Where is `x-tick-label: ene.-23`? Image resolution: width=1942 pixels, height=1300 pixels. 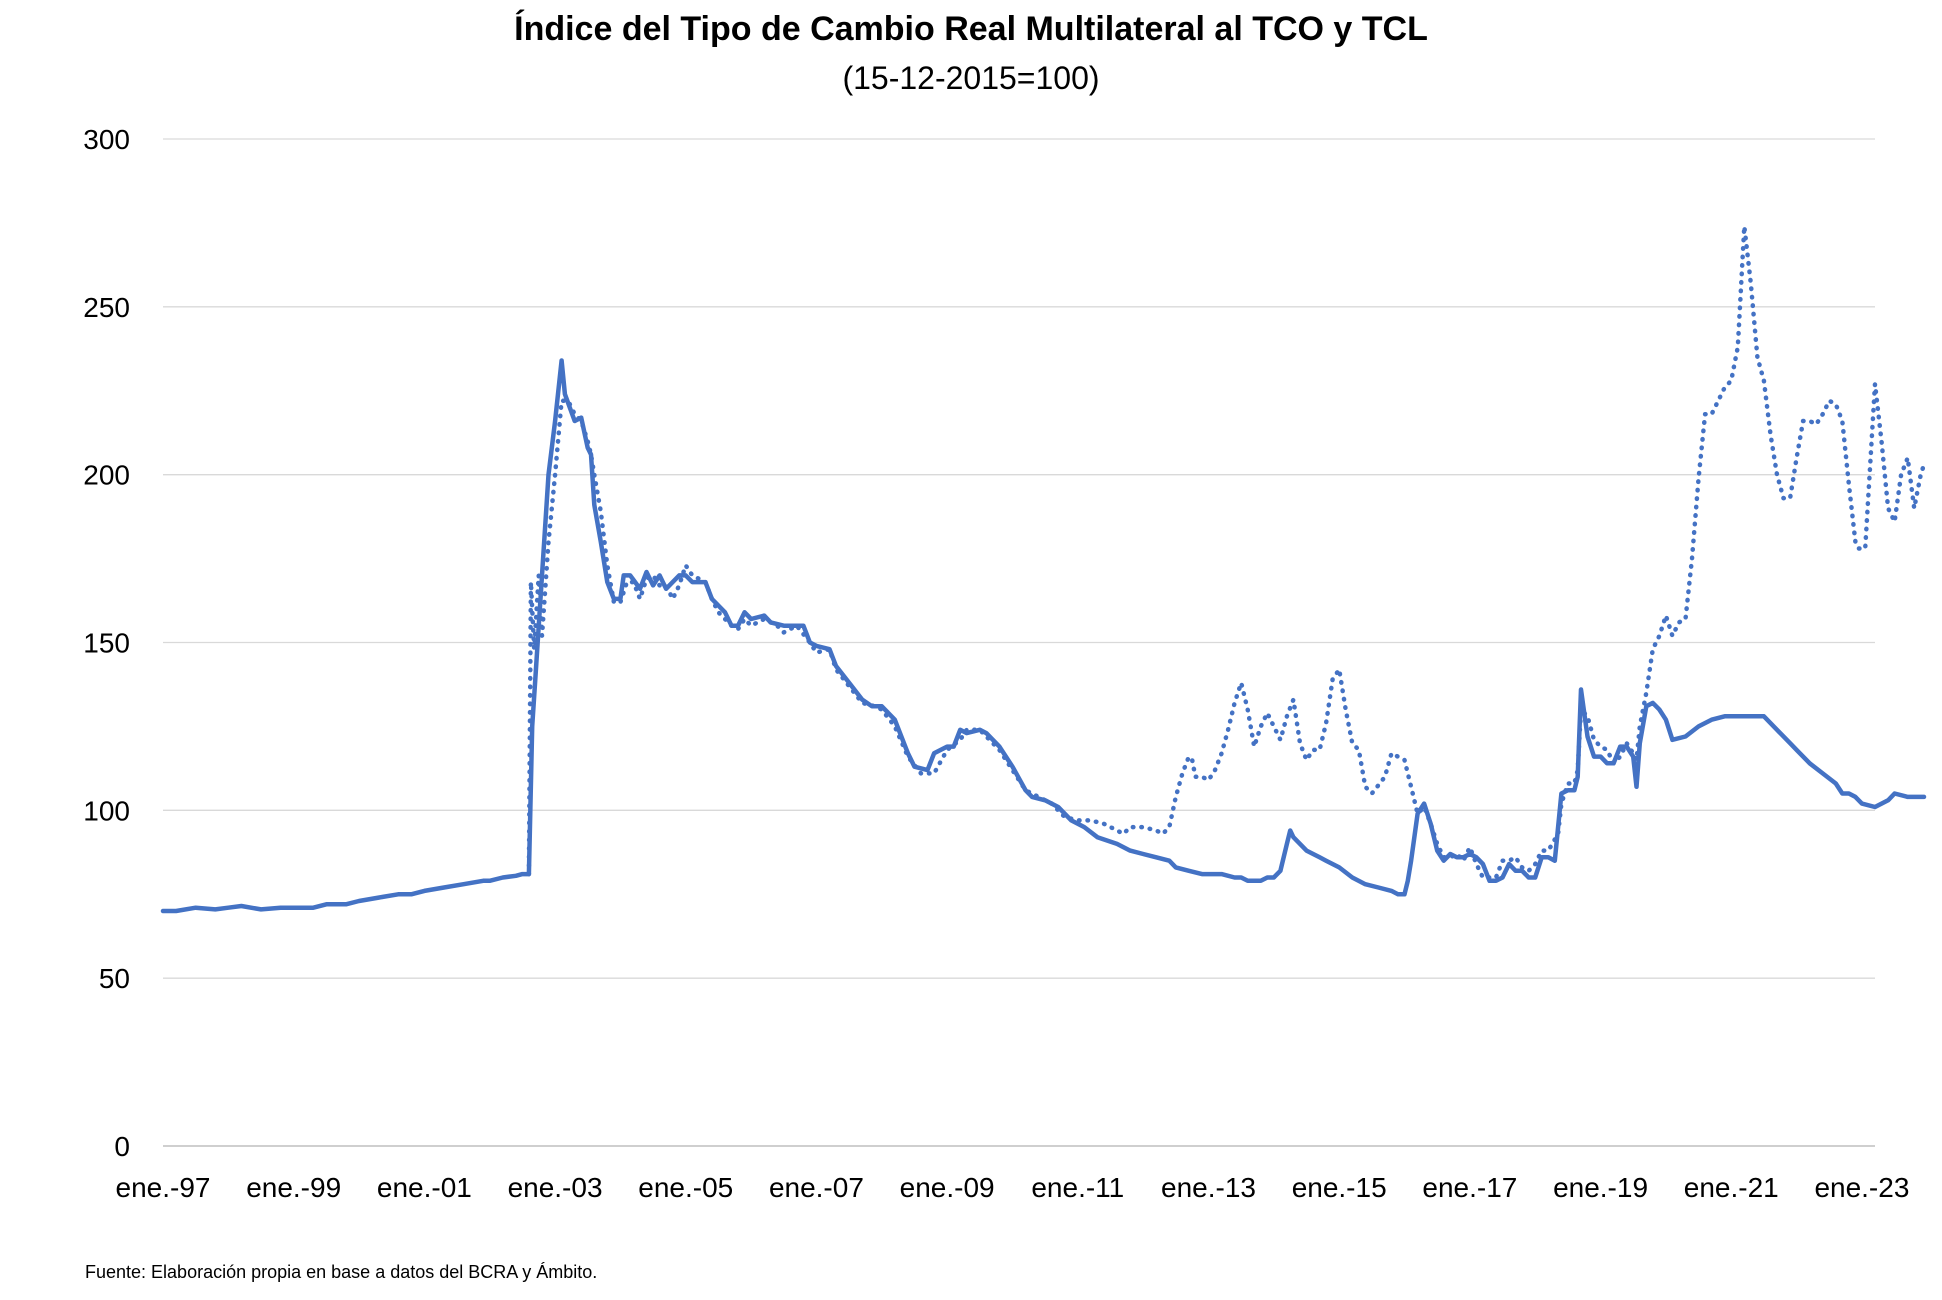
x-tick-label: ene.-23 is located at coordinates (1861, 1187).